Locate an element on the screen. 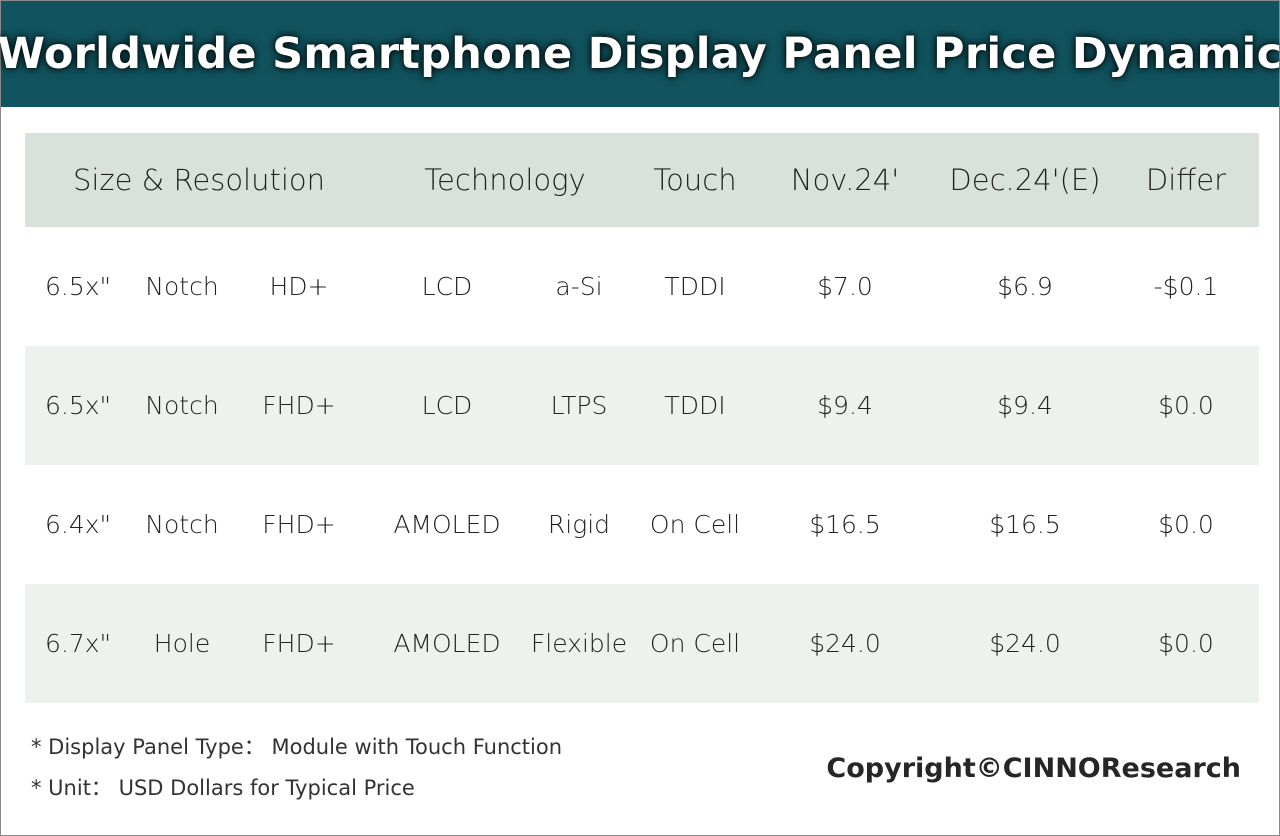  cell-backplane: LTPS is located at coordinates (579, 405).